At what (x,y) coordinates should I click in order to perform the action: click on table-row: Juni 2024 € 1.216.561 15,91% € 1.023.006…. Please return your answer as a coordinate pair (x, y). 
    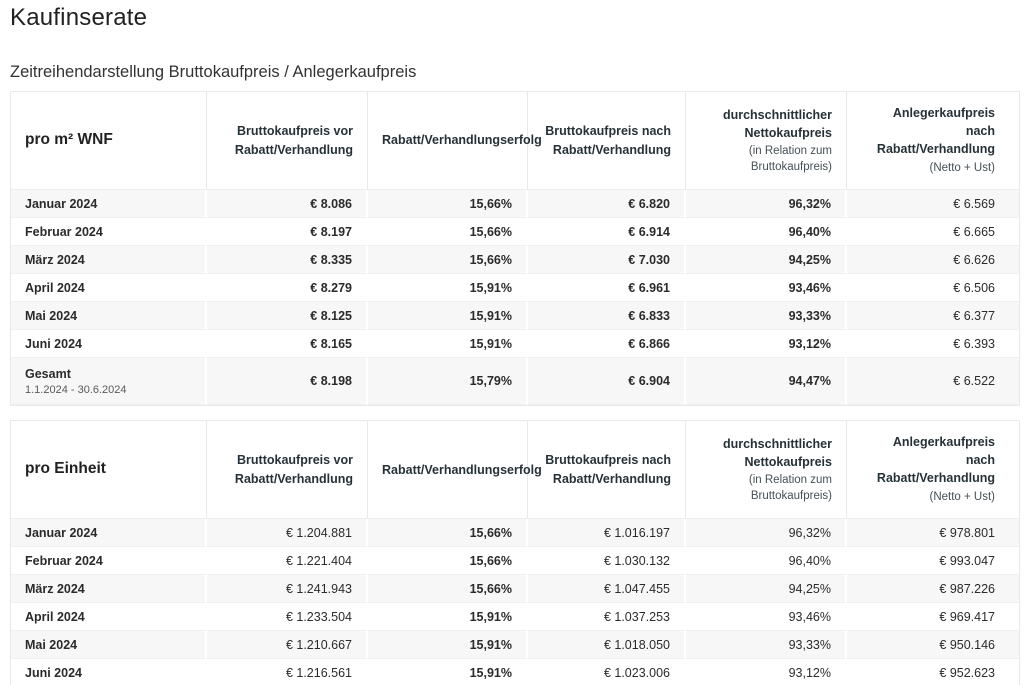
    Looking at the image, I should click on (515, 672).